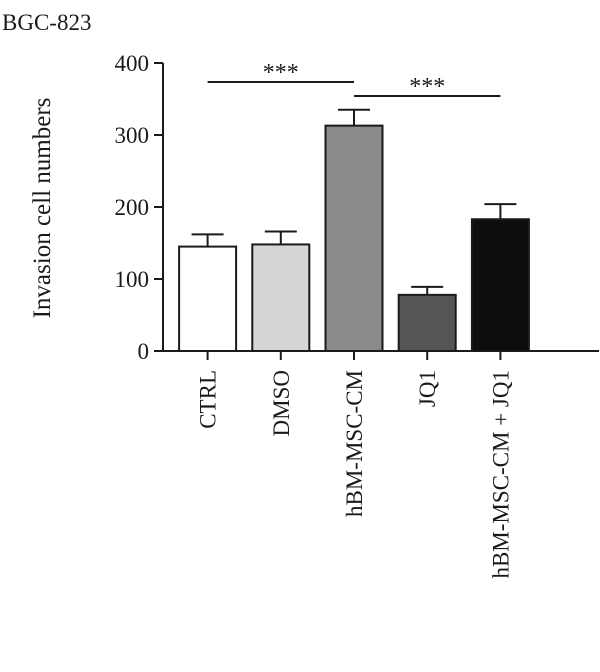 This screenshot has height=672, width=600. Describe the element at coordinates (144, 351) in the screenshot. I see `y-tick-label: 0` at that location.